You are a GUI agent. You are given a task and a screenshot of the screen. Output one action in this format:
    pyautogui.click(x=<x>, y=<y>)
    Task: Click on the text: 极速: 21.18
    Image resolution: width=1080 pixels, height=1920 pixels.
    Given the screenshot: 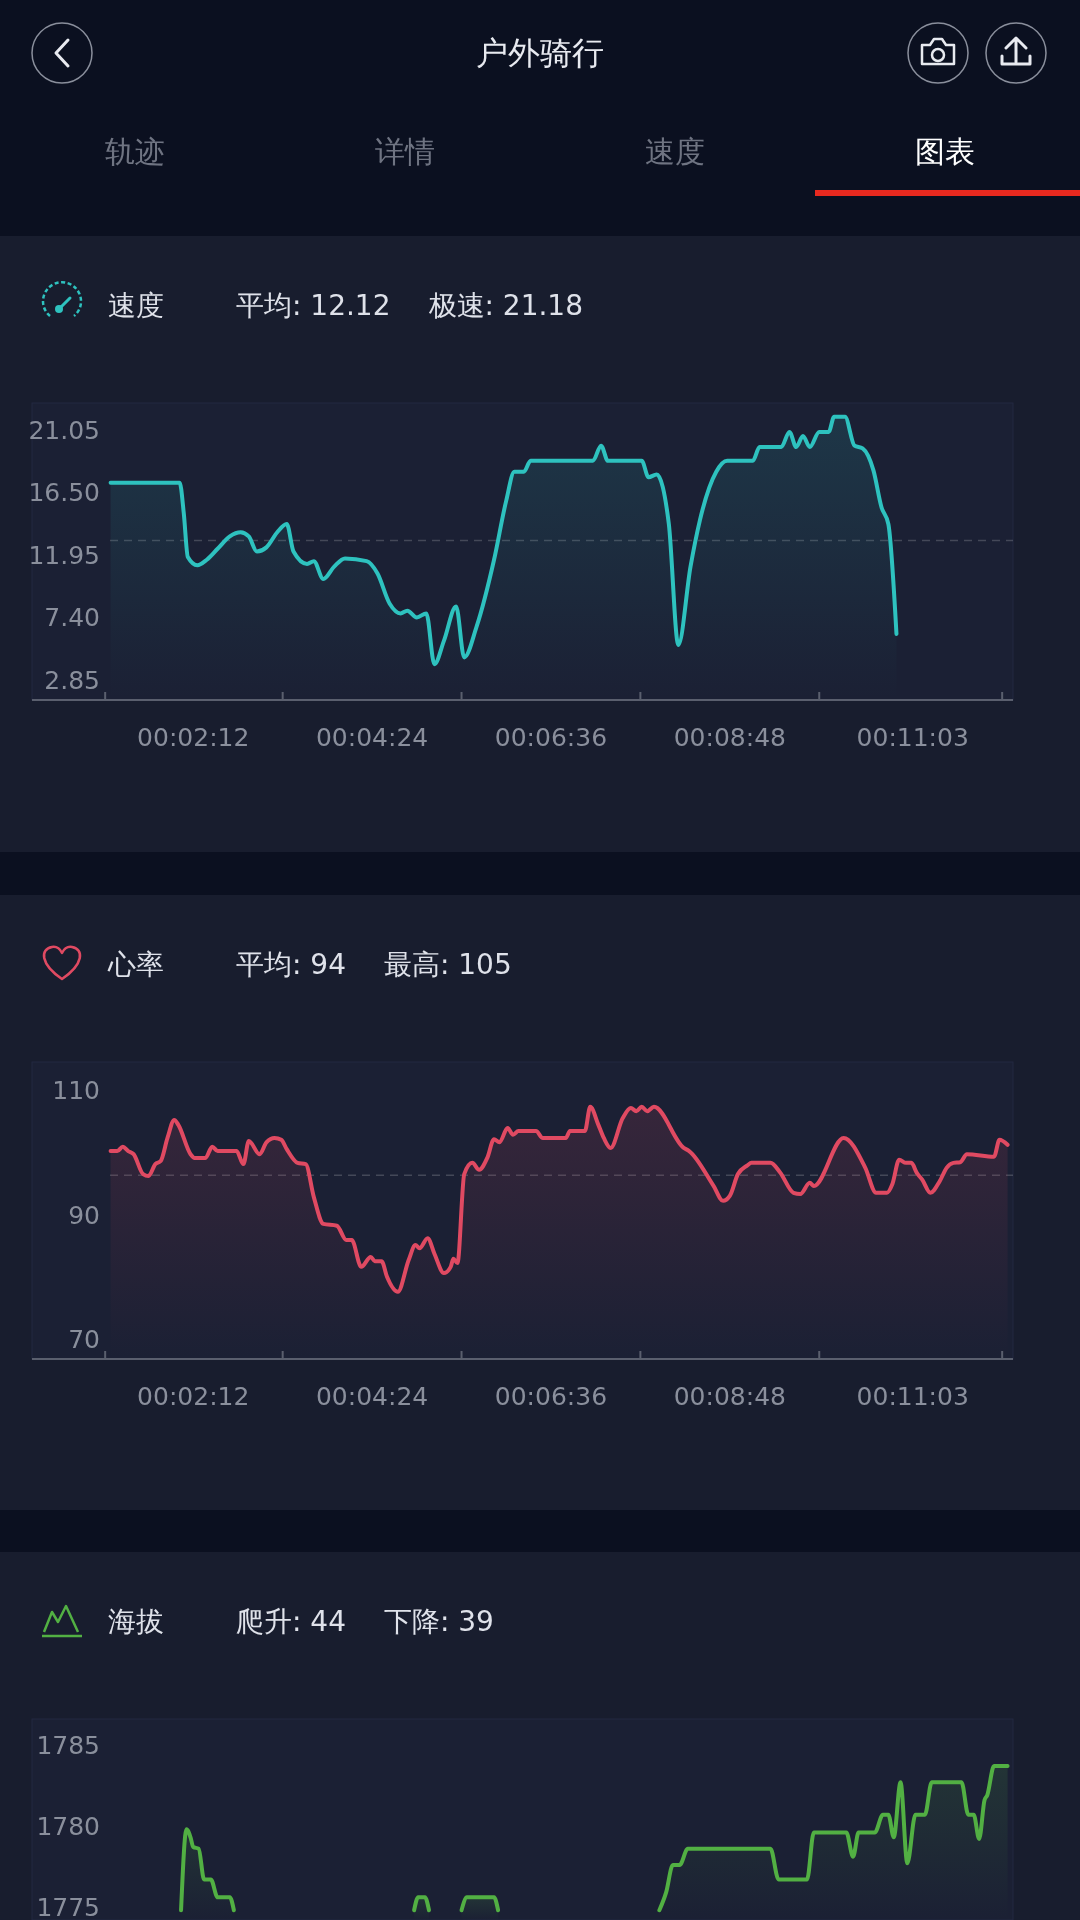 What is the action you would take?
    pyautogui.click(x=505, y=305)
    